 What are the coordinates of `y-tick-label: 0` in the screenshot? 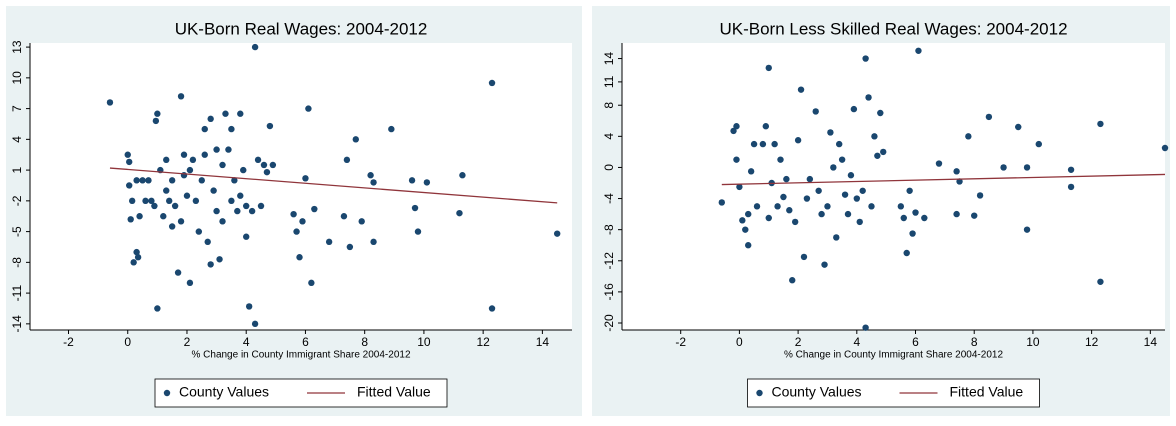 It's located at (609, 167).